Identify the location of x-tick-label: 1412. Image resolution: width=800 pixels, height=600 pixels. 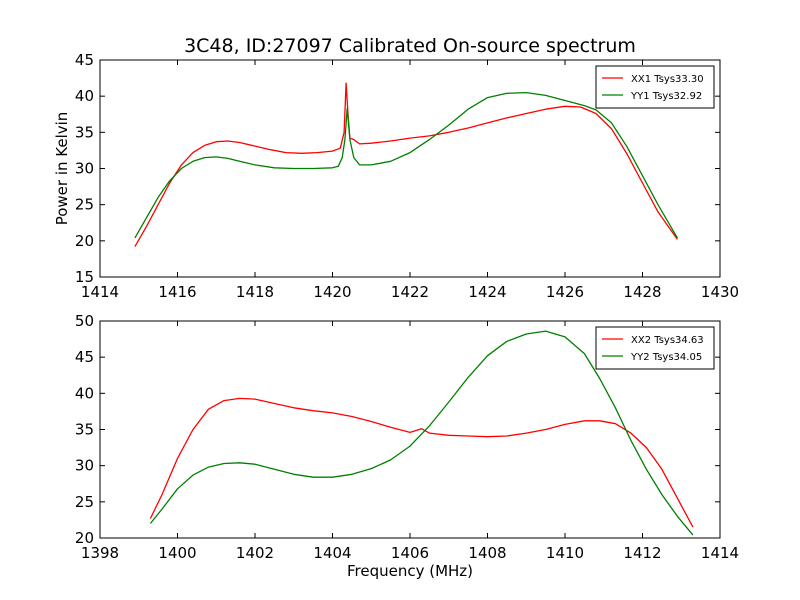
(642, 553).